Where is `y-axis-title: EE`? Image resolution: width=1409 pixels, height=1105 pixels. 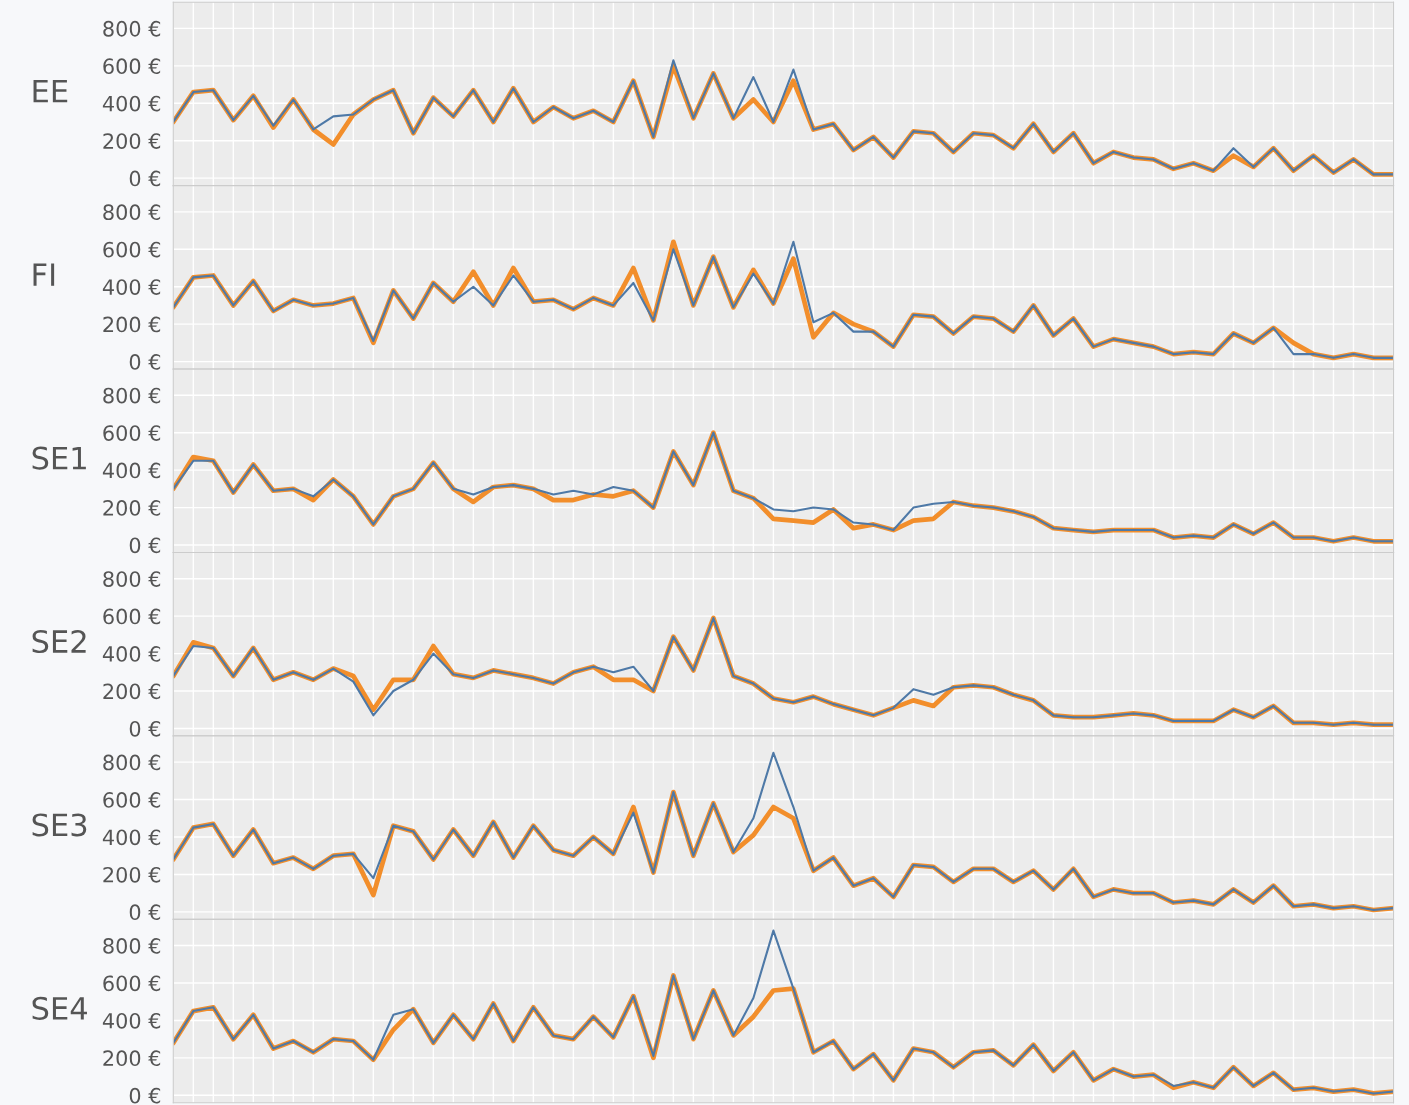 y-axis-title: EE is located at coordinates (50, 91).